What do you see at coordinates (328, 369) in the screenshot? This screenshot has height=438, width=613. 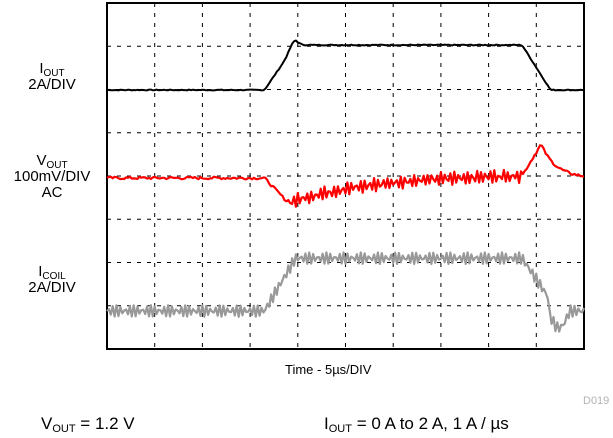 I see `x-axis-label: Time - 5µs/DIV` at bounding box center [328, 369].